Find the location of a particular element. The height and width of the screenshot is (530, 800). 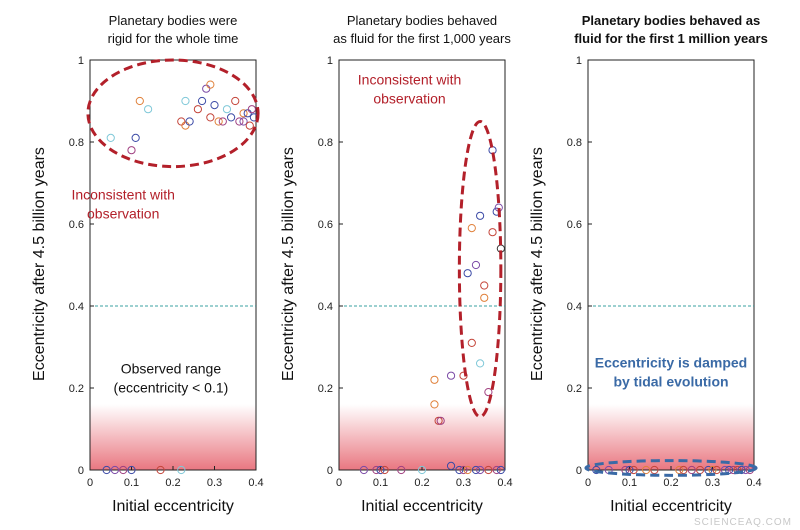

panel-title-line: Planetary bodies behaved is located at coordinates (422, 20).